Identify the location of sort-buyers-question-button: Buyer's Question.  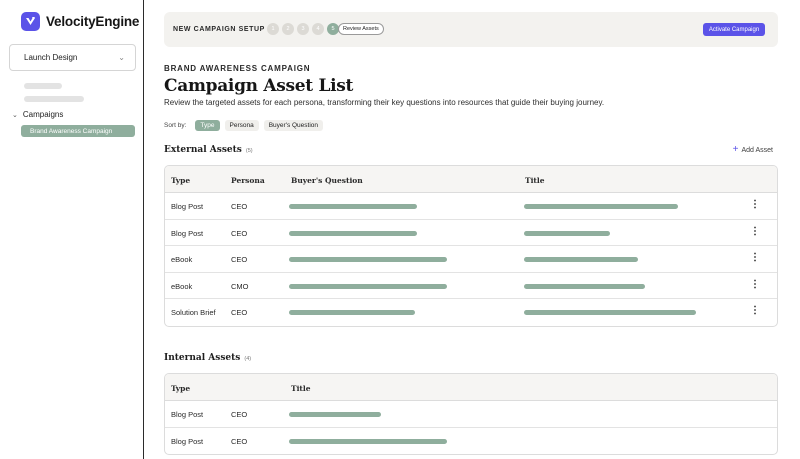
(293, 125).